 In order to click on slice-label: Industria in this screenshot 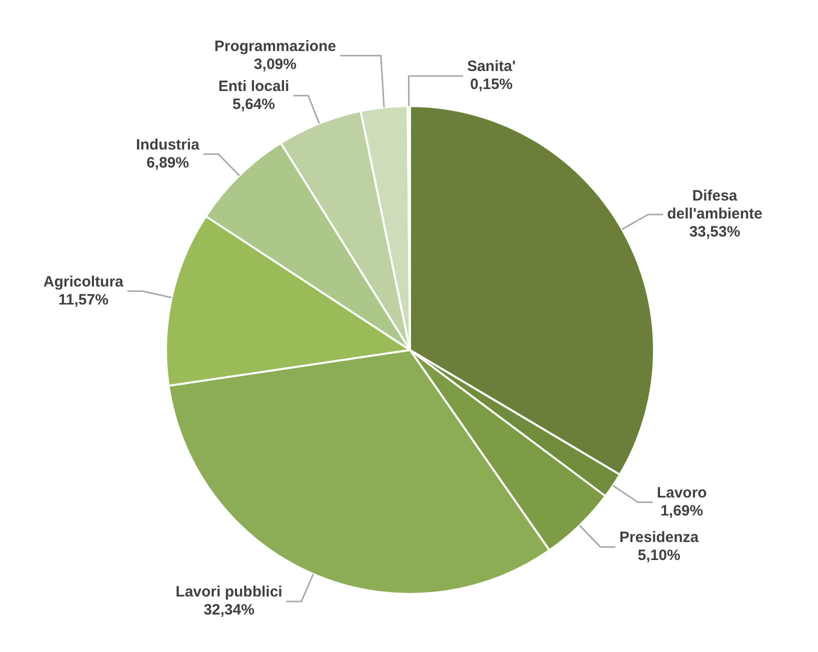, I will do `click(168, 145)`.